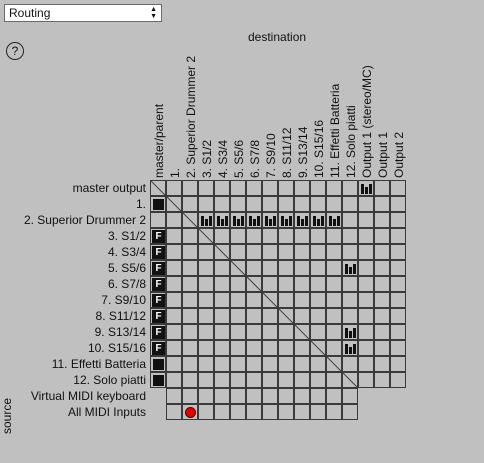  I want to click on matrix-cell-6-s7-8-0: F, so click(158, 284).